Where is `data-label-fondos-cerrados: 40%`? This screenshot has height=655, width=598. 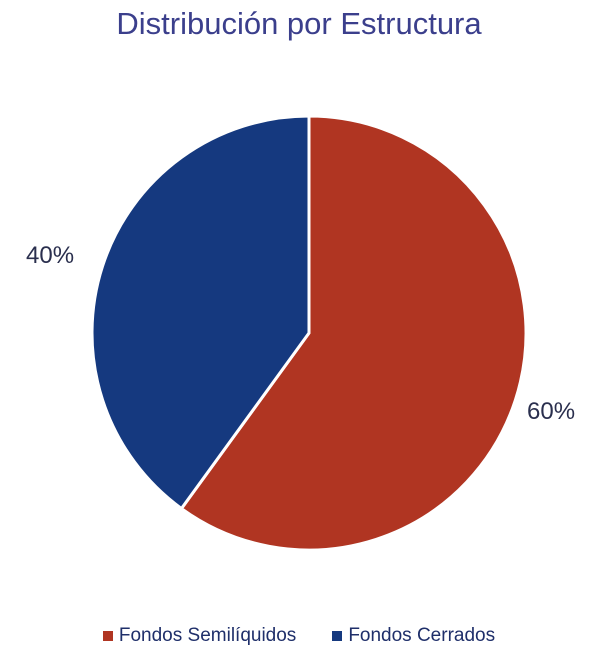
data-label-fondos-cerrados: 40% is located at coordinates (50, 255).